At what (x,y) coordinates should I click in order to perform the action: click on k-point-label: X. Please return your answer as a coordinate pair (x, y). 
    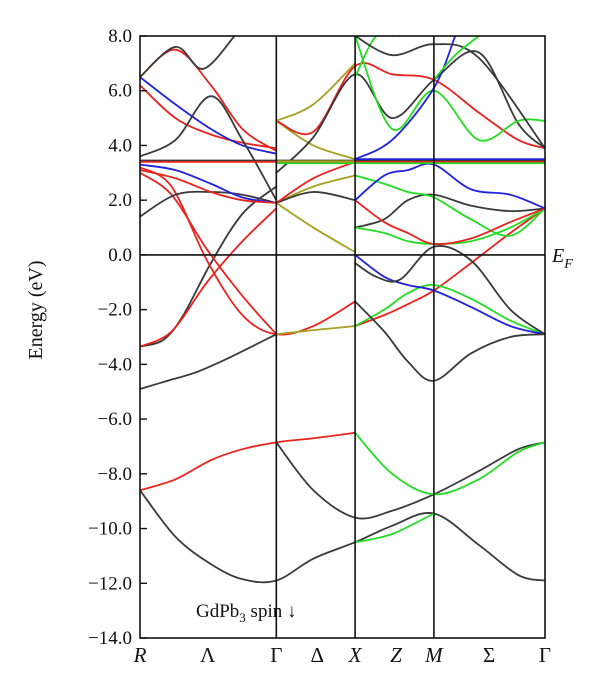
    Looking at the image, I should click on (355, 655).